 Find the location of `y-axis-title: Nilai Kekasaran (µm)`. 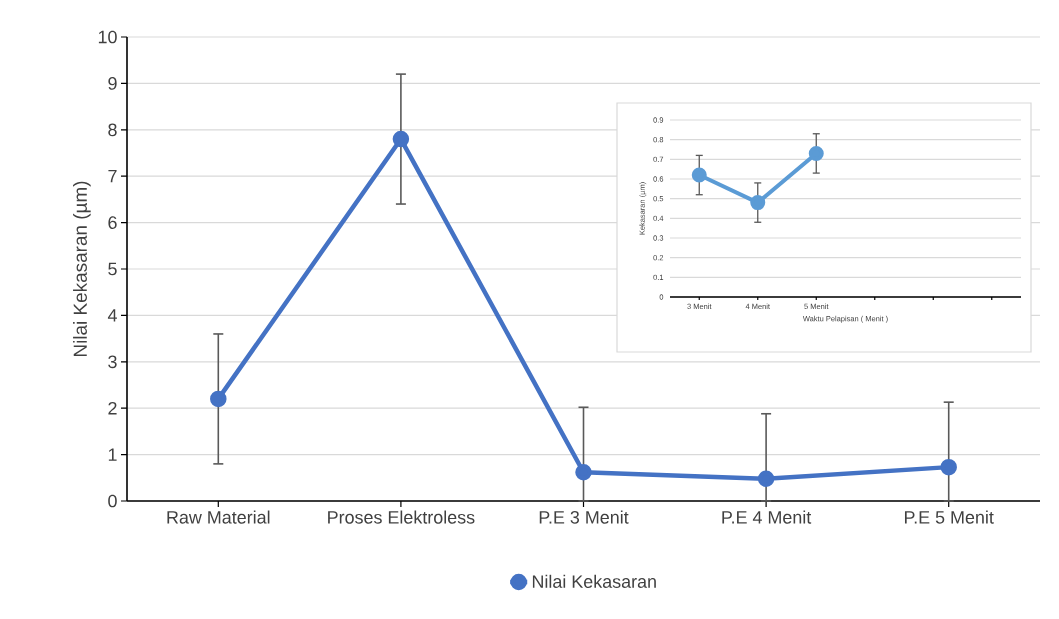

y-axis-title: Nilai Kekasaran (µm) is located at coordinates (82, 269).